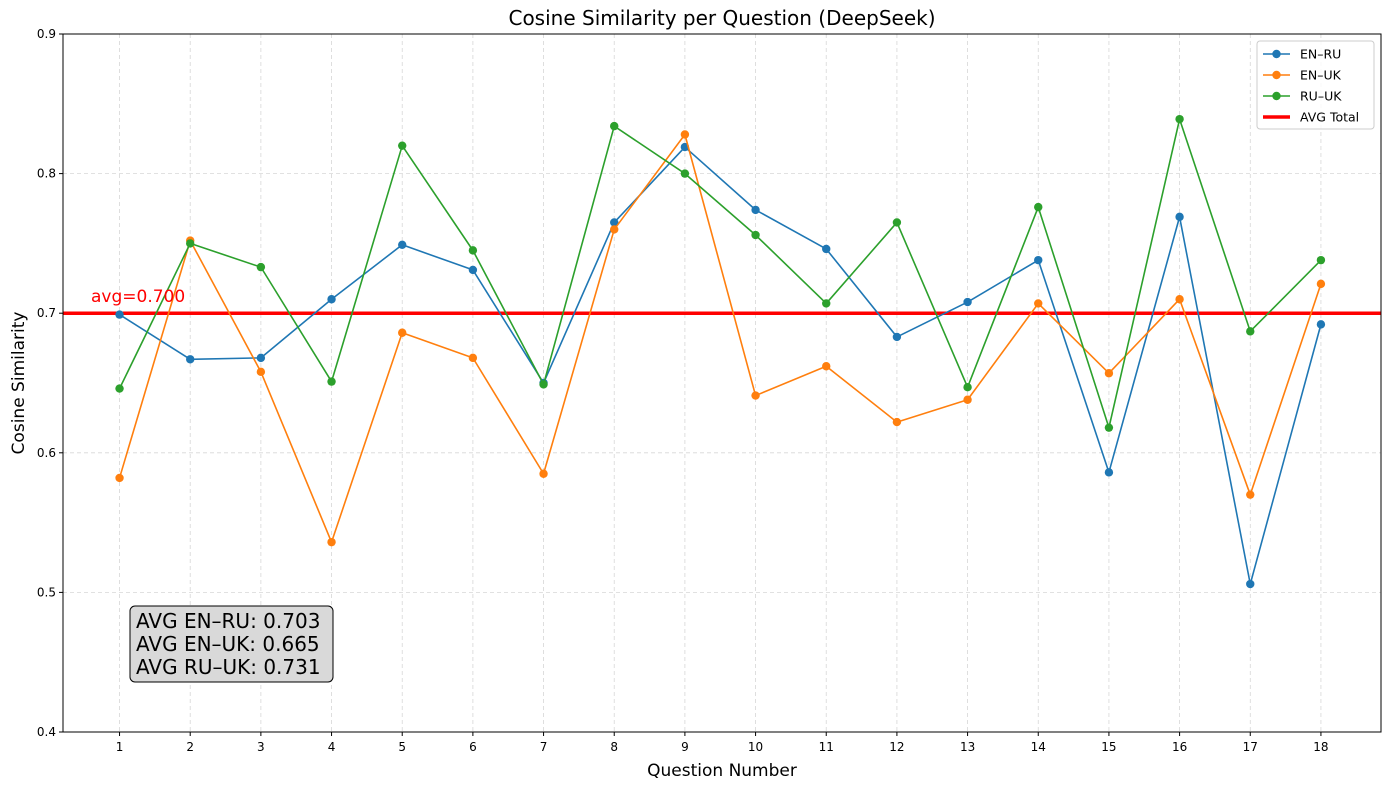 Image resolution: width=1389 pixels, height=790 pixels. What do you see at coordinates (261, 747) in the screenshot?
I see `x-tick-label: 3` at bounding box center [261, 747].